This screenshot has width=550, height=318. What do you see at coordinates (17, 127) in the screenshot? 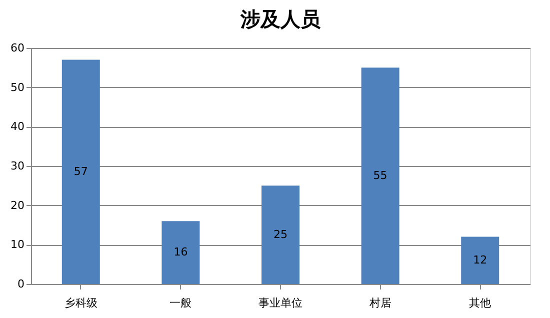
I see `y-tick-label: 40` at bounding box center [17, 127].